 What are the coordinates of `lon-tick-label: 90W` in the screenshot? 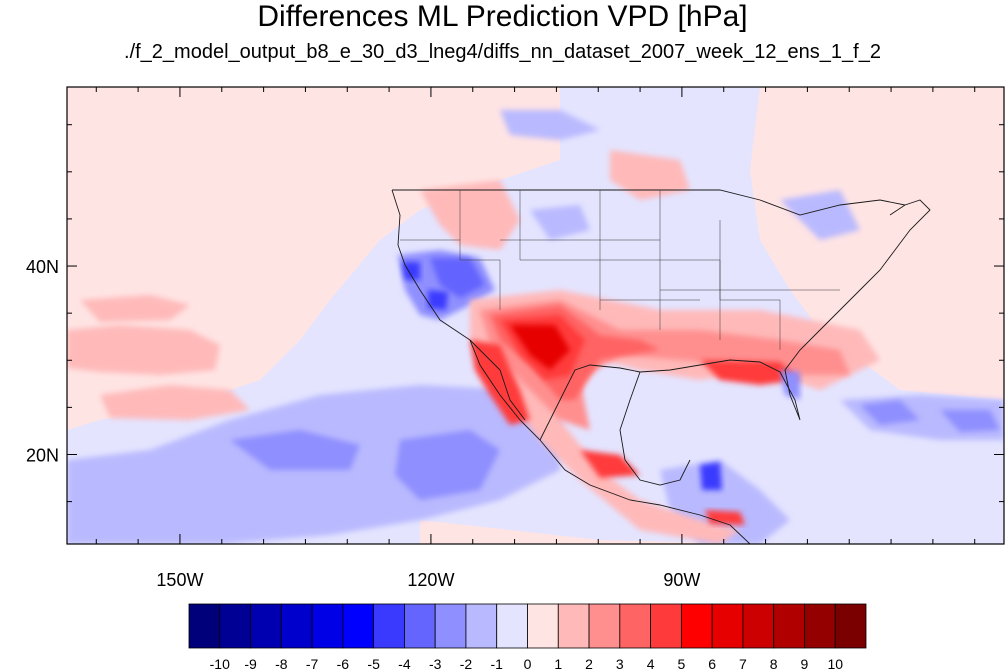 It's located at (681, 580).